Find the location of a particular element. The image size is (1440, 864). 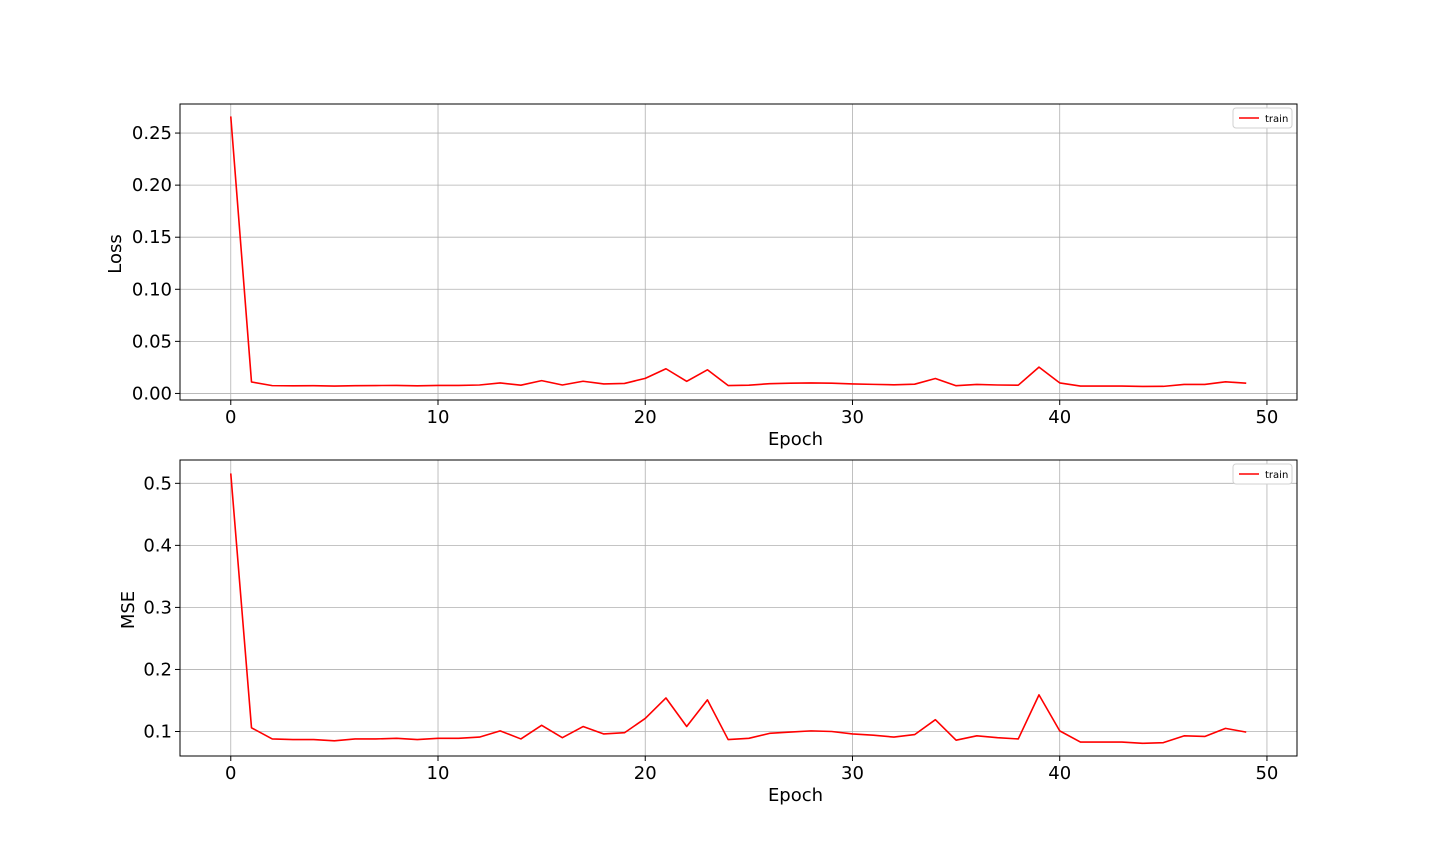

y-axis-label: Loss is located at coordinates (115, 253).